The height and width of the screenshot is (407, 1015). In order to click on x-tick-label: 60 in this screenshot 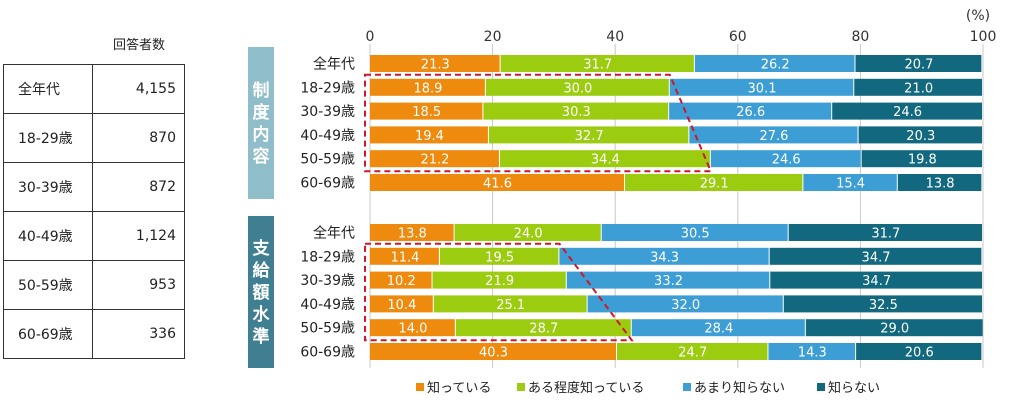, I will do `click(738, 37)`.